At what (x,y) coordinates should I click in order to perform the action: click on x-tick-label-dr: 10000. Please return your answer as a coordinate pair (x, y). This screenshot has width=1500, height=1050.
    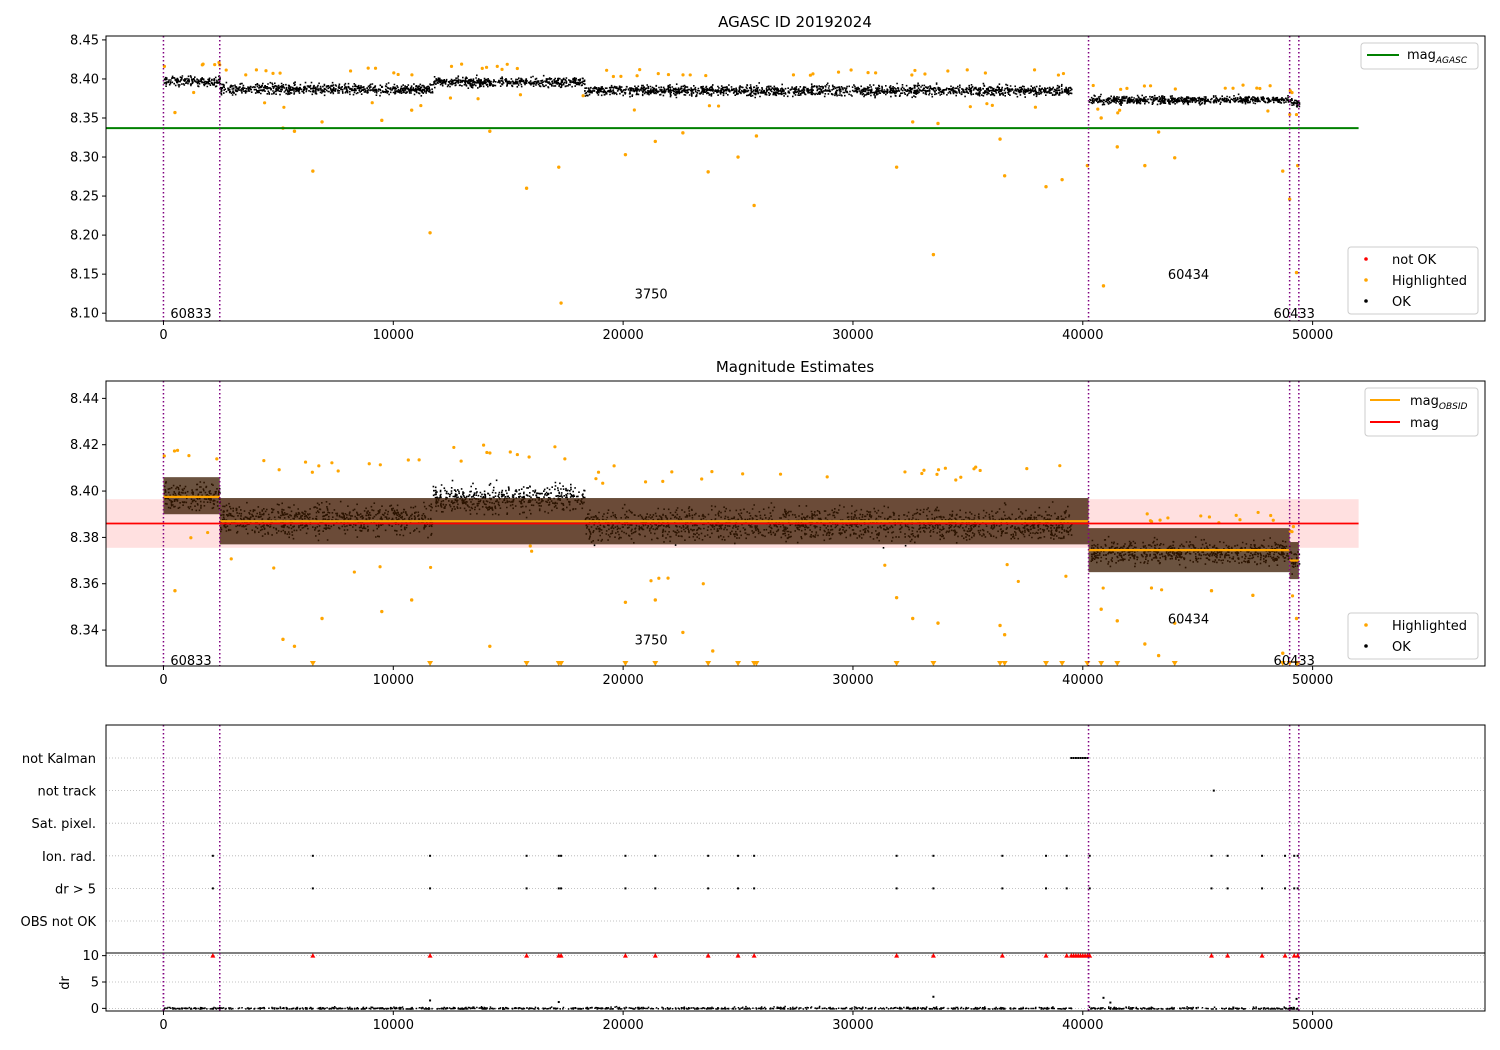
    Looking at the image, I should click on (393, 1025).